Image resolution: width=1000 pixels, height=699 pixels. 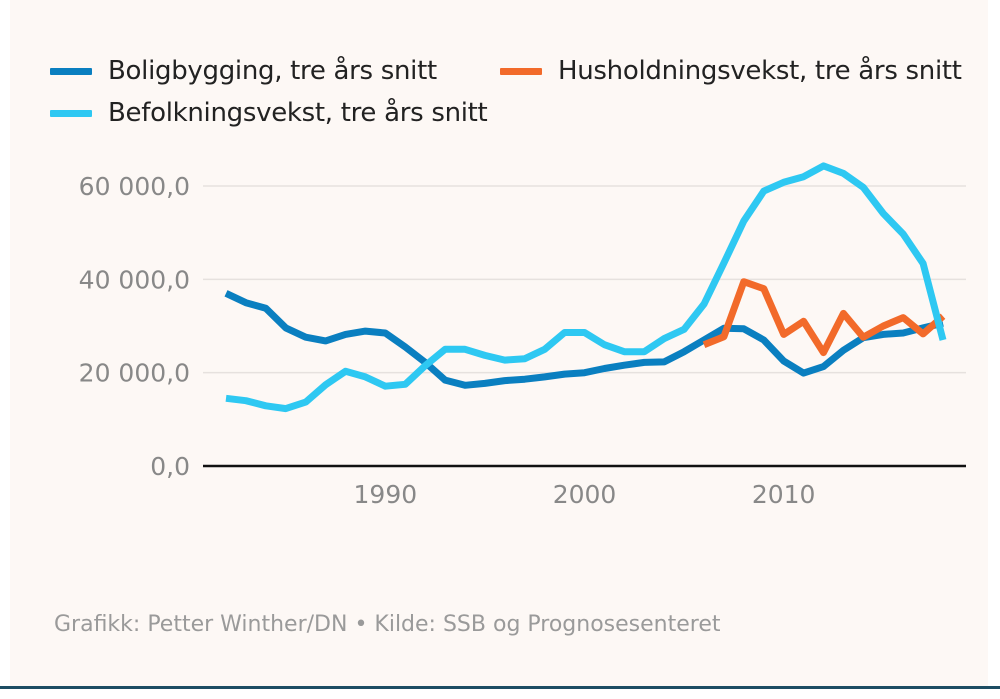 What do you see at coordinates (272, 71) in the screenshot?
I see `legend-label-boligbygging: Boligbygging, tre års snitt` at bounding box center [272, 71].